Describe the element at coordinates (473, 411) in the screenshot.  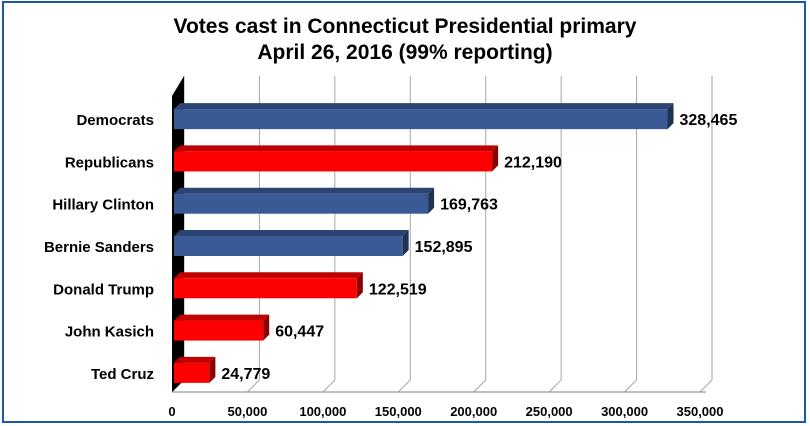
I see `x-tick-label: 200,000` at that location.